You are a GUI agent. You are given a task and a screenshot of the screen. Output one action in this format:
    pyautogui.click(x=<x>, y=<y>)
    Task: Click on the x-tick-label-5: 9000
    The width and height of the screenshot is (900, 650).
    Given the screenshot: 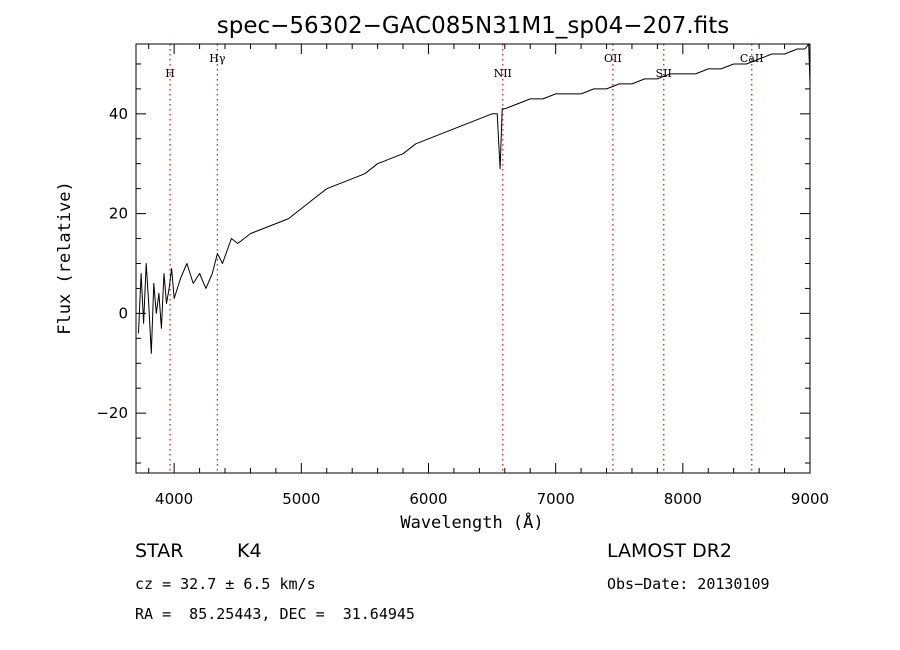 What is the action you would take?
    pyautogui.click(x=810, y=499)
    